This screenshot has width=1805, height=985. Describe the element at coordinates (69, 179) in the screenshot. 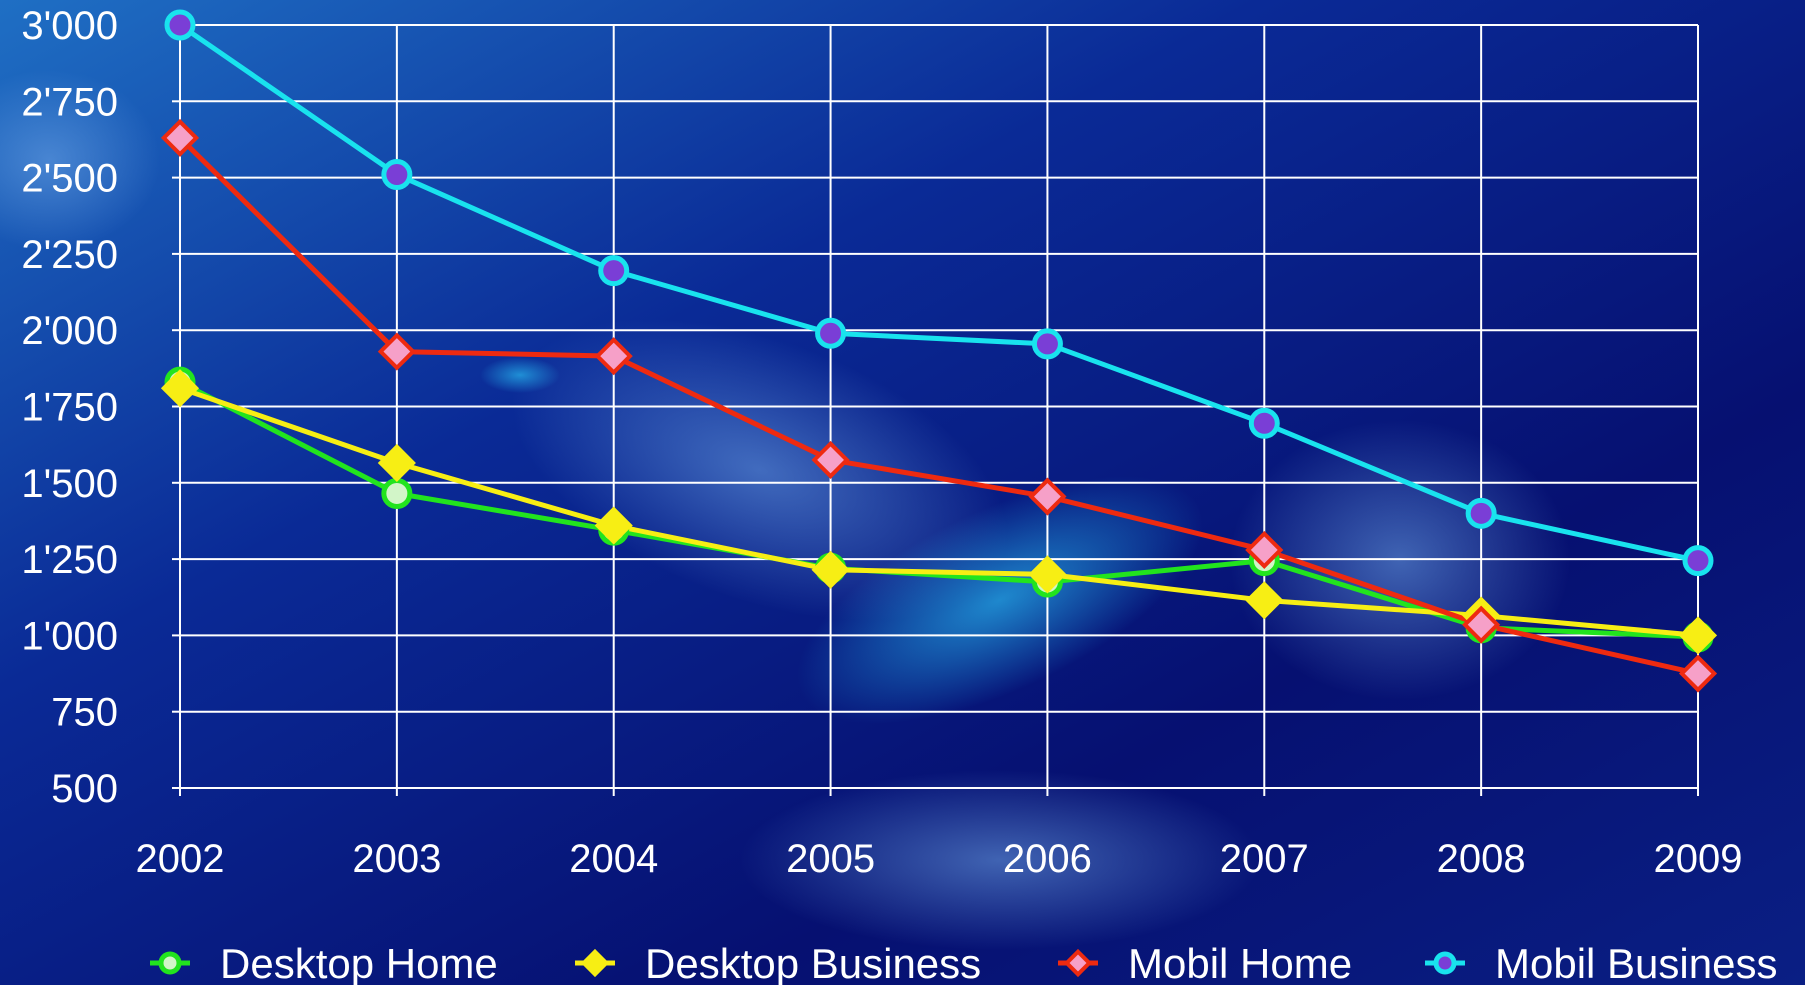

I see `y-tick-label: 2'500` at that location.